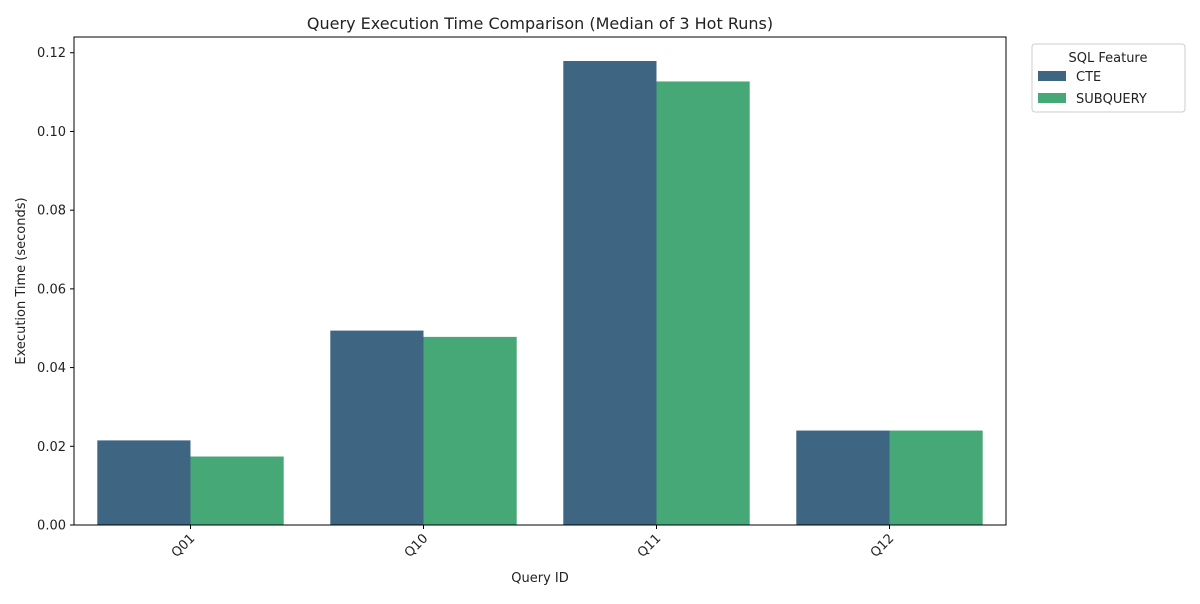 Image resolution: width=1200 pixels, height=604 pixels. What do you see at coordinates (51, 132) in the screenshot?
I see `y-tick-label: 0.10` at bounding box center [51, 132].